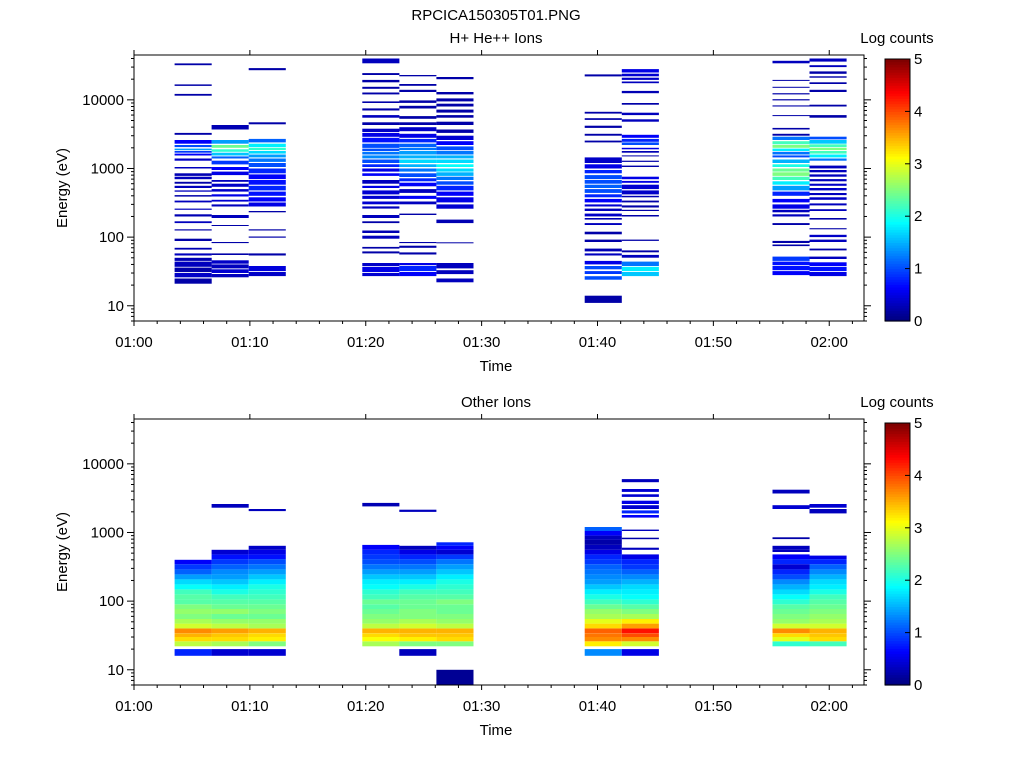  I want to click on colorbar-tick-label: 0, so click(918, 685).